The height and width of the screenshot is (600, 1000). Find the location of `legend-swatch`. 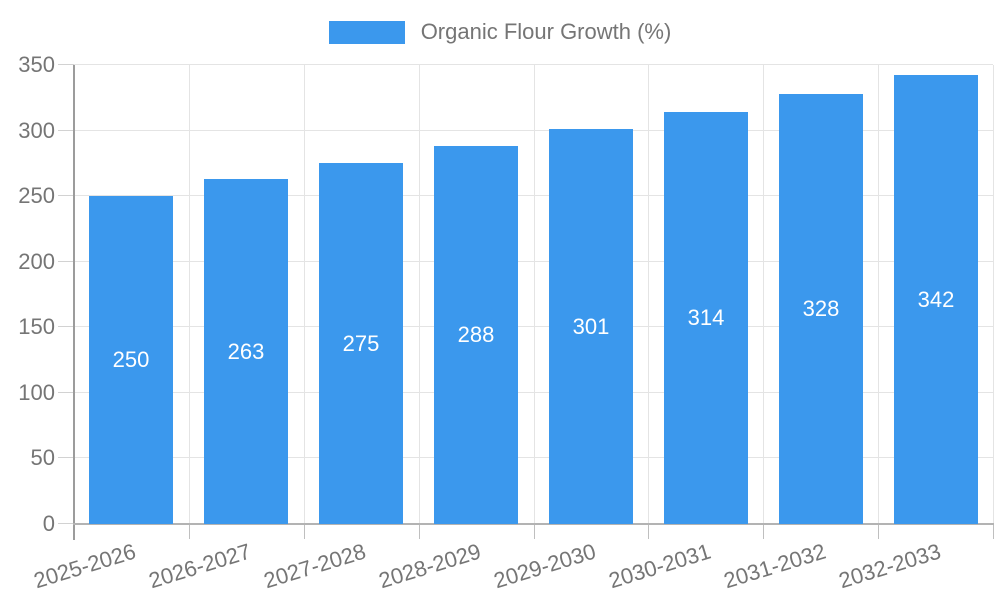

legend-swatch is located at coordinates (366, 32).